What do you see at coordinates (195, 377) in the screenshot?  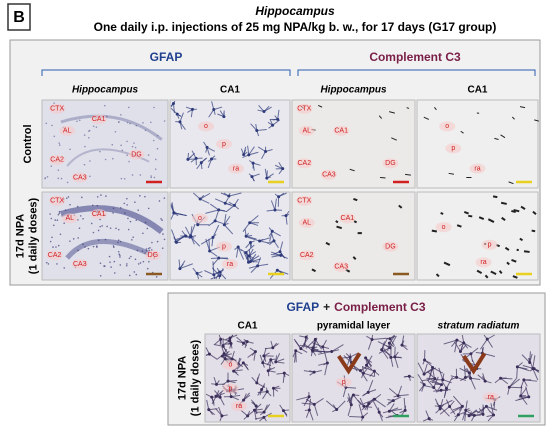 I see `row-label-line: (1 daily doses)` at bounding box center [195, 377].